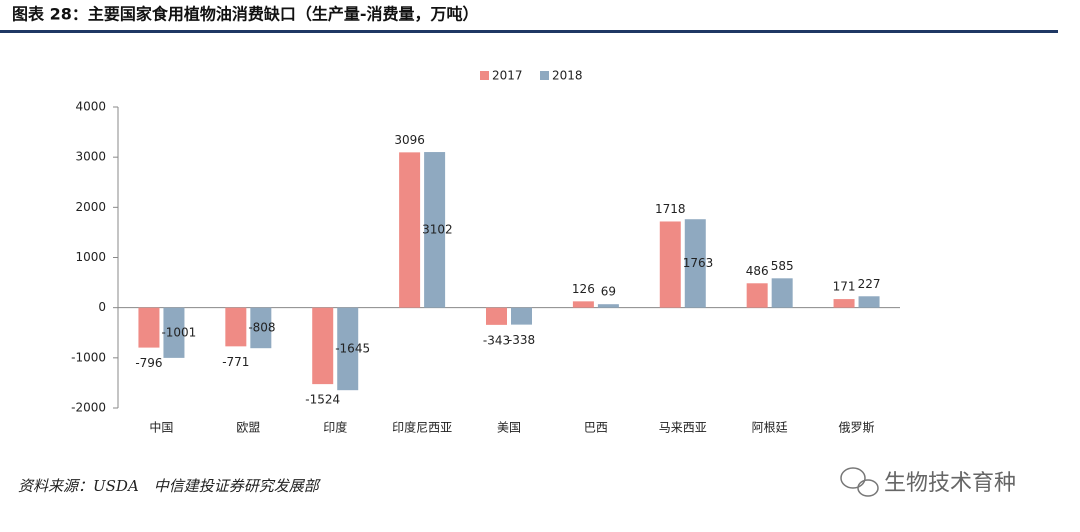  I want to click on data-label: 3102, so click(437, 229).